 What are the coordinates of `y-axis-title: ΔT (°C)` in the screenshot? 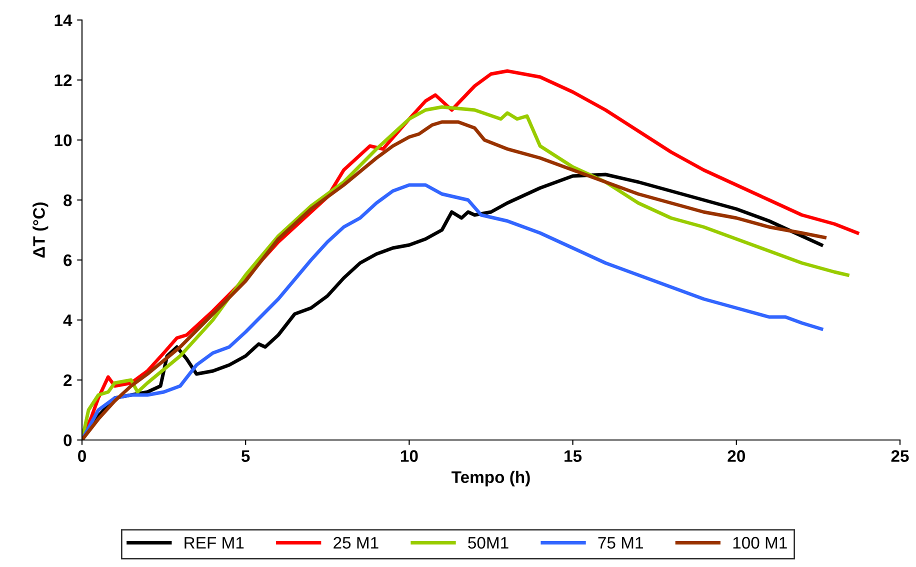 It's located at (40, 230).